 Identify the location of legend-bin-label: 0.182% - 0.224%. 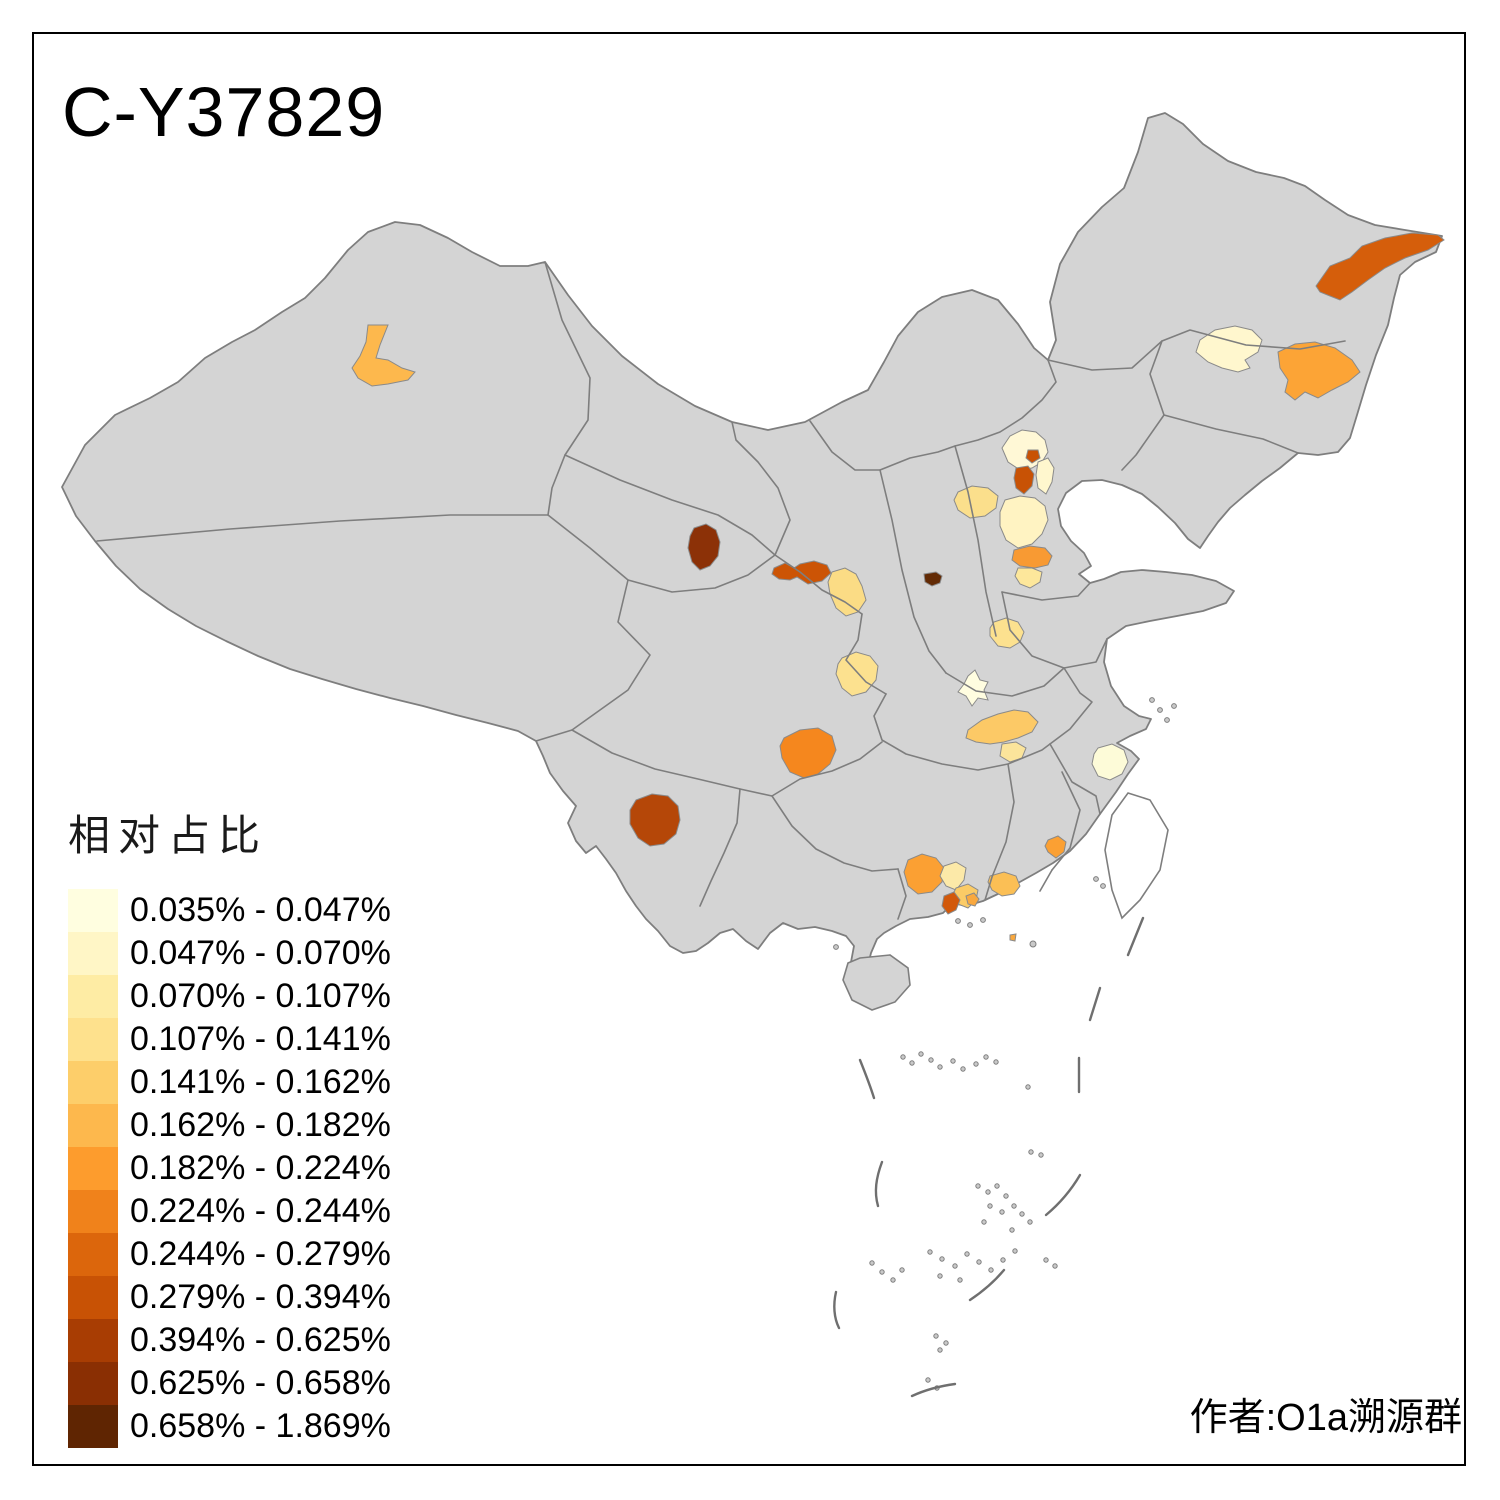
(260, 1168).